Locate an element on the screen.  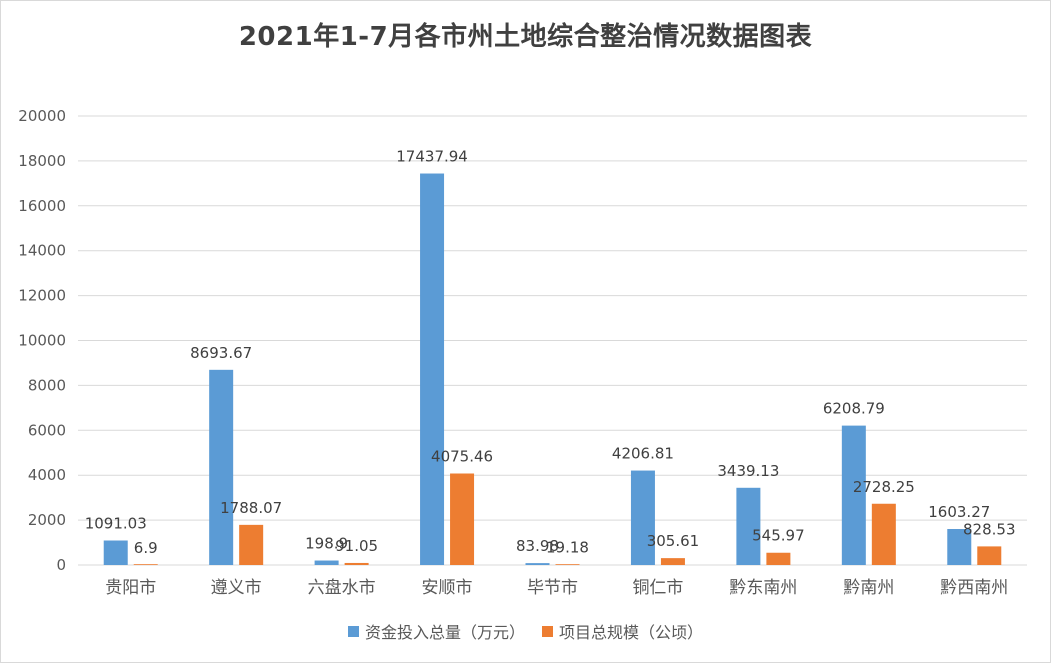
data-label-scale: 1788.07 is located at coordinates (251, 508).